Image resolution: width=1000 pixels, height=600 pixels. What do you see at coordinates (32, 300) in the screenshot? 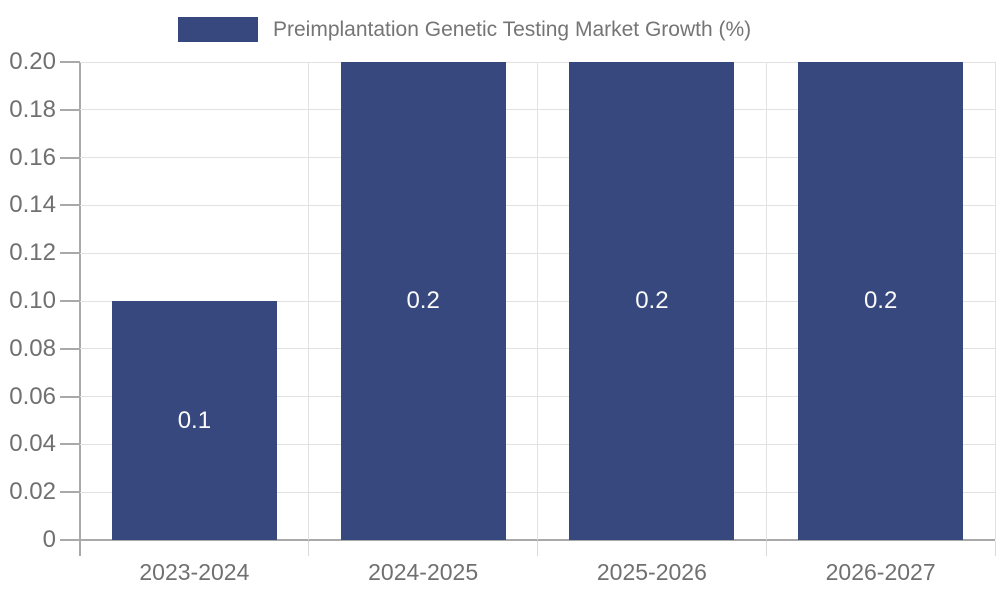
I see `y-tick-label: 0.10` at bounding box center [32, 300].